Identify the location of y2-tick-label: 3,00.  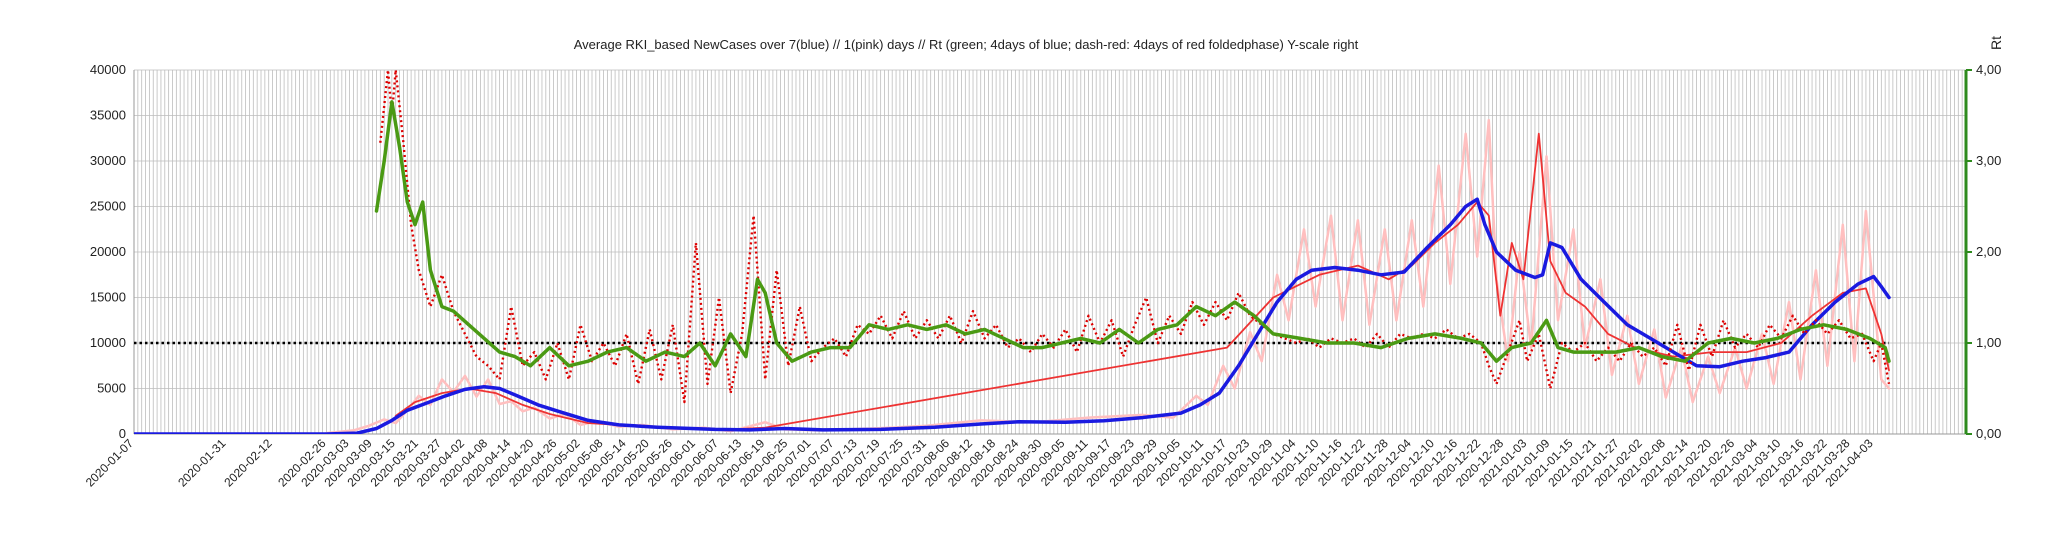
(1988, 160).